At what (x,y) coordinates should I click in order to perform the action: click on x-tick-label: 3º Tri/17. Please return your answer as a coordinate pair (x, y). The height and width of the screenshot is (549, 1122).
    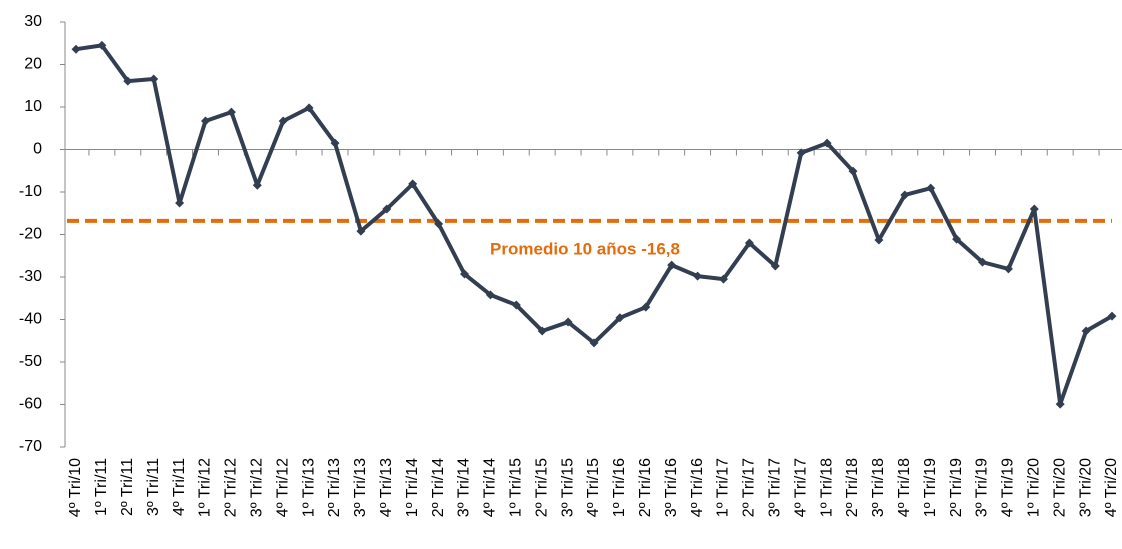
    Looking at the image, I should click on (775, 487).